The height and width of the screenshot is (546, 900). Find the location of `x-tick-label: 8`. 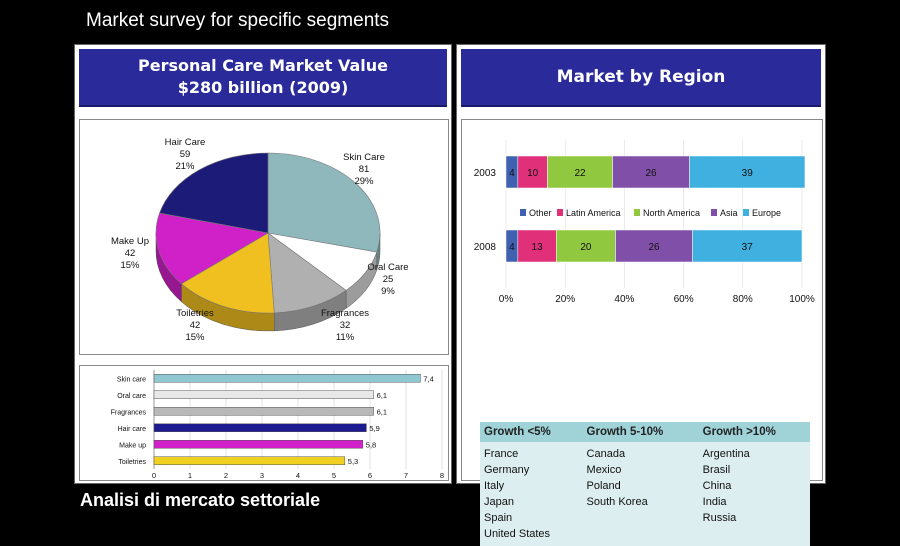

x-tick-label: 8 is located at coordinates (442, 475).